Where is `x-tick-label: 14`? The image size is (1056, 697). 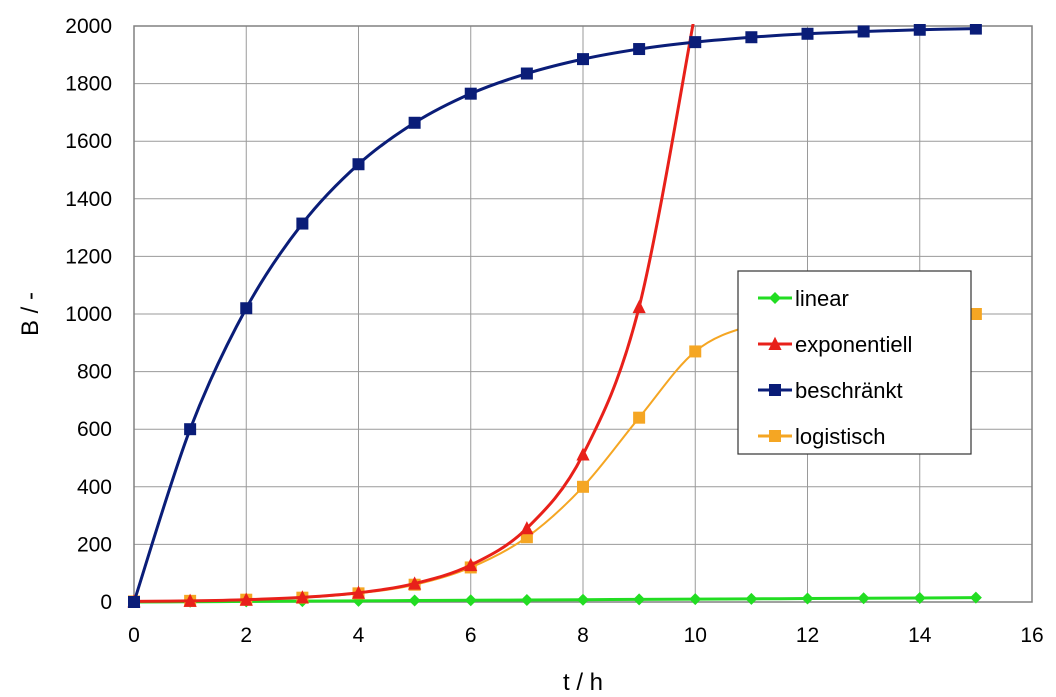
x-tick-label: 14 is located at coordinates (920, 635).